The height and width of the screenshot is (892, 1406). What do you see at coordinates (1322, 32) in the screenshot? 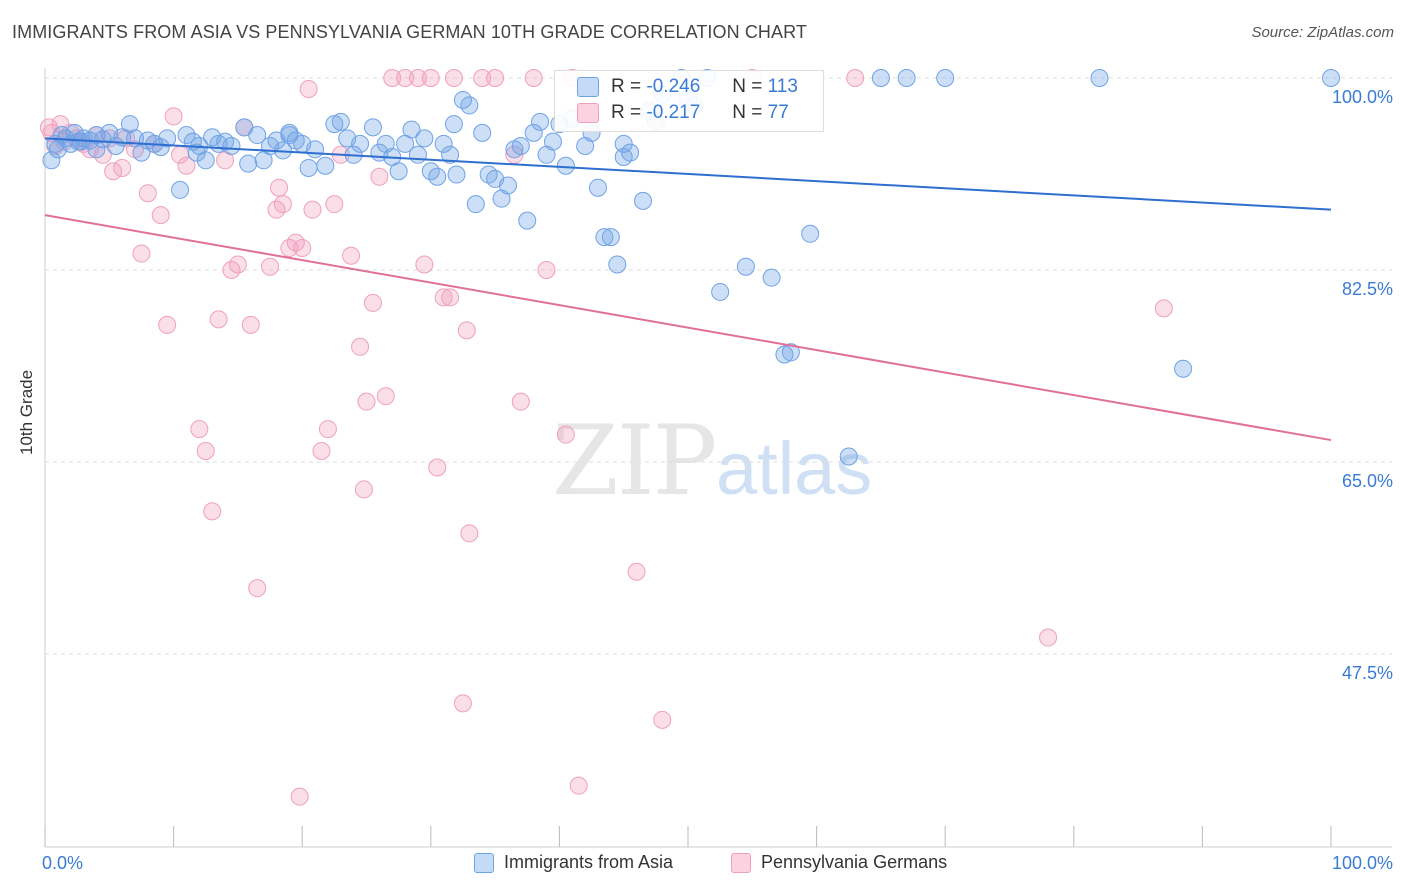
I see `chart-source: Source: ZipAtlas.com` at bounding box center [1322, 32].